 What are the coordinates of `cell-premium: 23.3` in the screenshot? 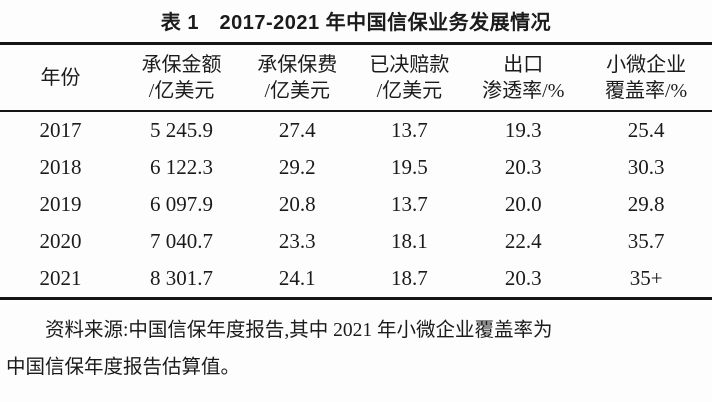 It's located at (297, 241).